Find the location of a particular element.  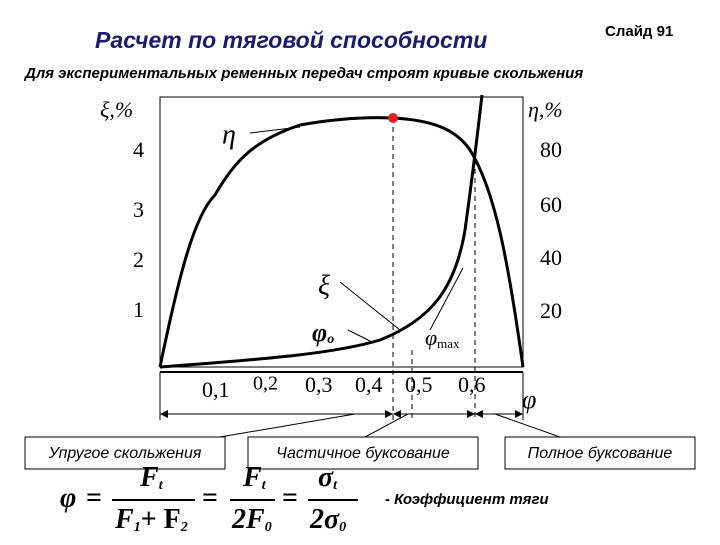

left-axis-label: ξ,% is located at coordinates (116, 109).